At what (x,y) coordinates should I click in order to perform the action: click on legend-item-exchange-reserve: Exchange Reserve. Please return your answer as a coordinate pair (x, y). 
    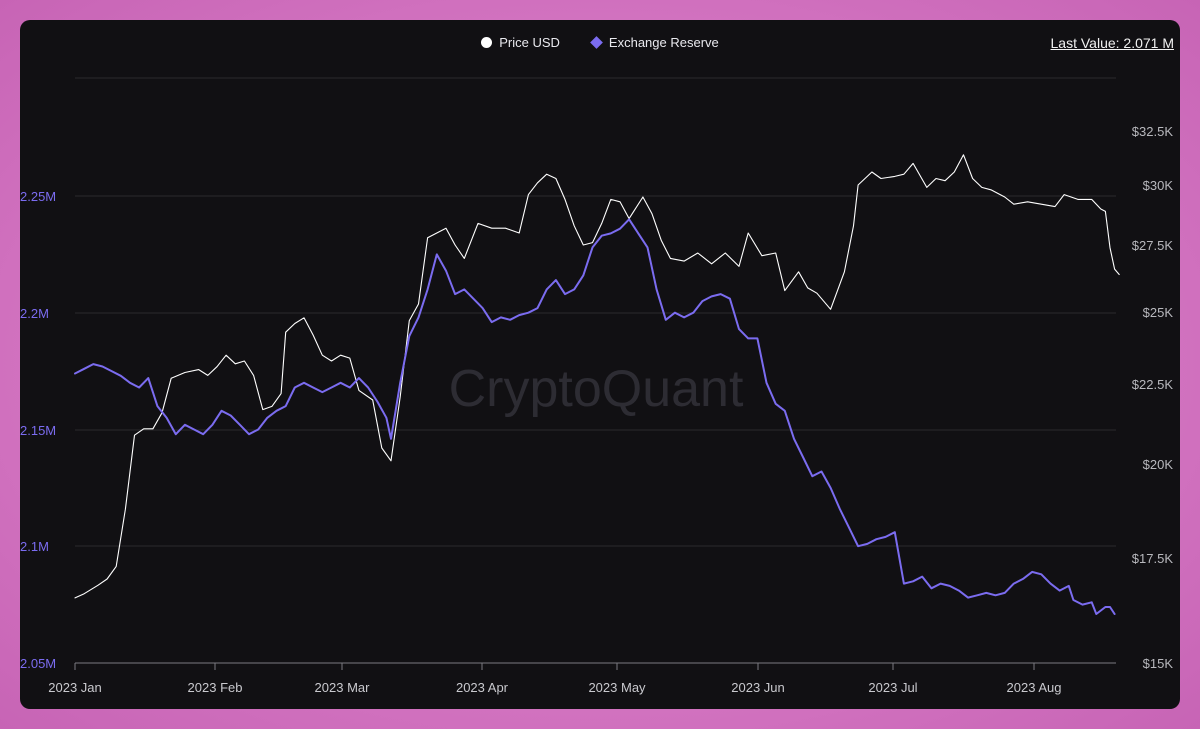
    Looking at the image, I should click on (654, 42).